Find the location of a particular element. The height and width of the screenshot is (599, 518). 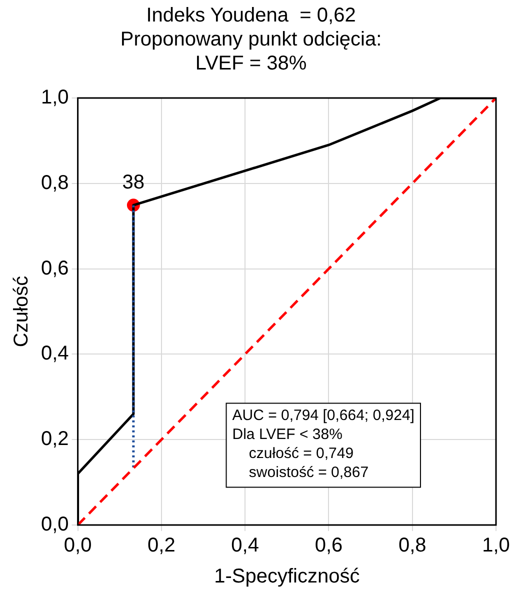

y-tick-label: 0,4 is located at coordinates (54, 353).